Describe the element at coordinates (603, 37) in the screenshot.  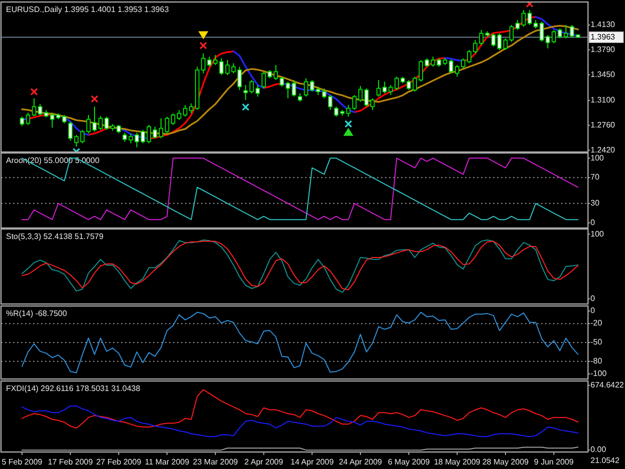
I see `ref-line-label: 1.3963` at that location.